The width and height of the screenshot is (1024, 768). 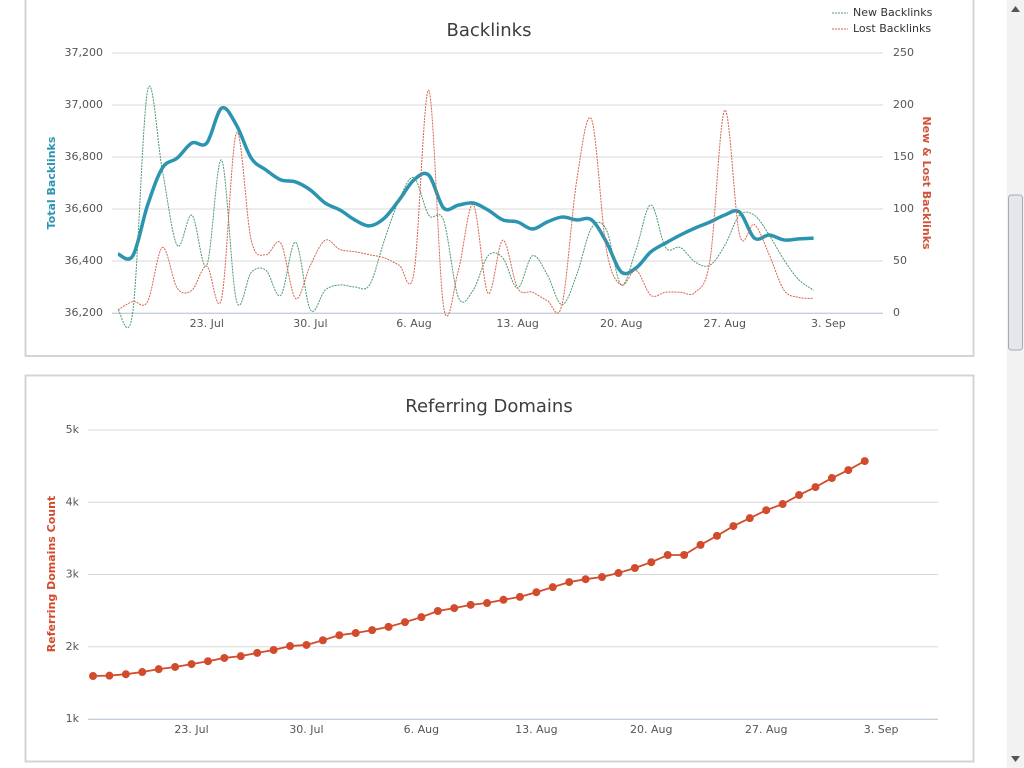 What do you see at coordinates (84, 156) in the screenshot?
I see `y-tick-label: 36,800` at bounding box center [84, 156].